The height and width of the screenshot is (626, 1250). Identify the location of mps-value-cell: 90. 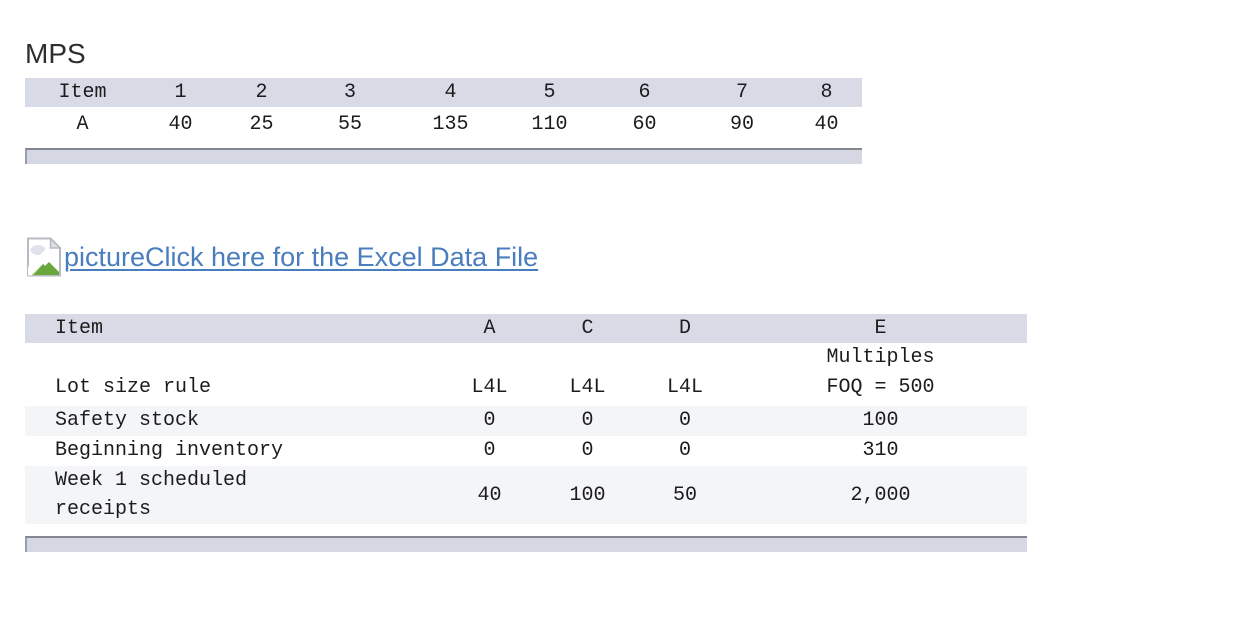
(742, 124).